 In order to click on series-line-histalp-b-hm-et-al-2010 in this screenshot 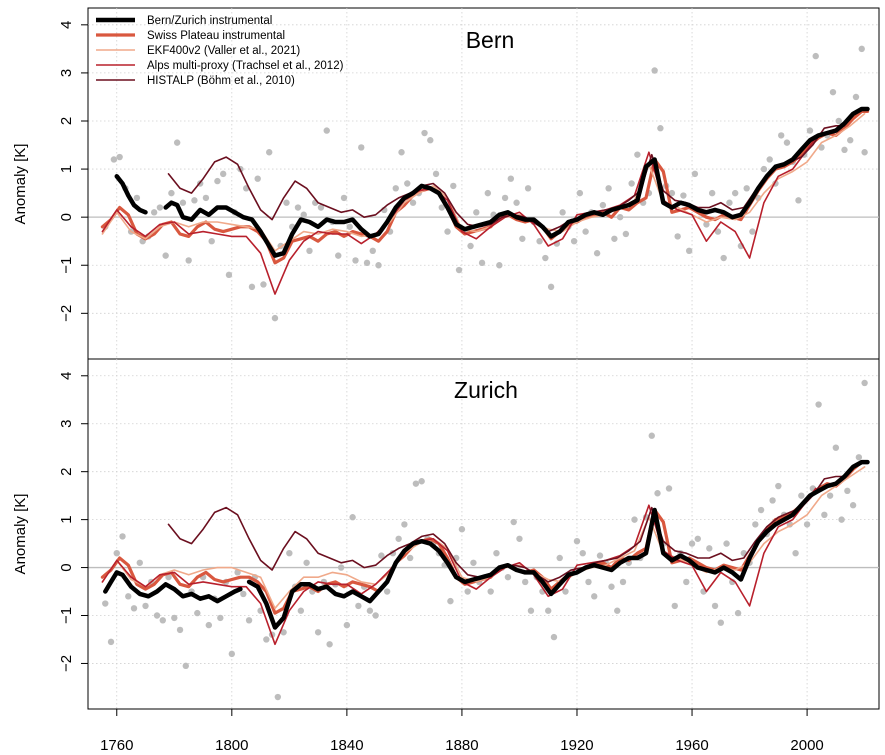, I will do `click(506, 179)`.